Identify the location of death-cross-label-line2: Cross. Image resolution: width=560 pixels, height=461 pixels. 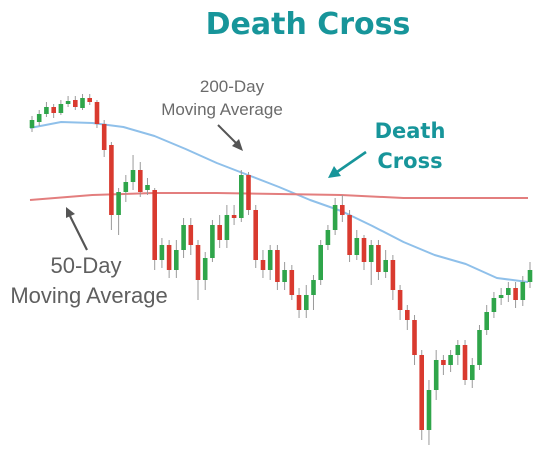
(409, 161).